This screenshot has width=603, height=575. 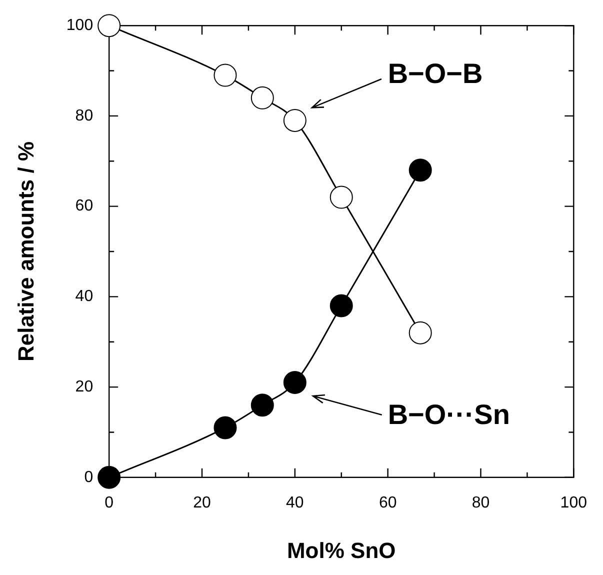 I want to click on y-tick-label: 80, so click(x=84, y=115).